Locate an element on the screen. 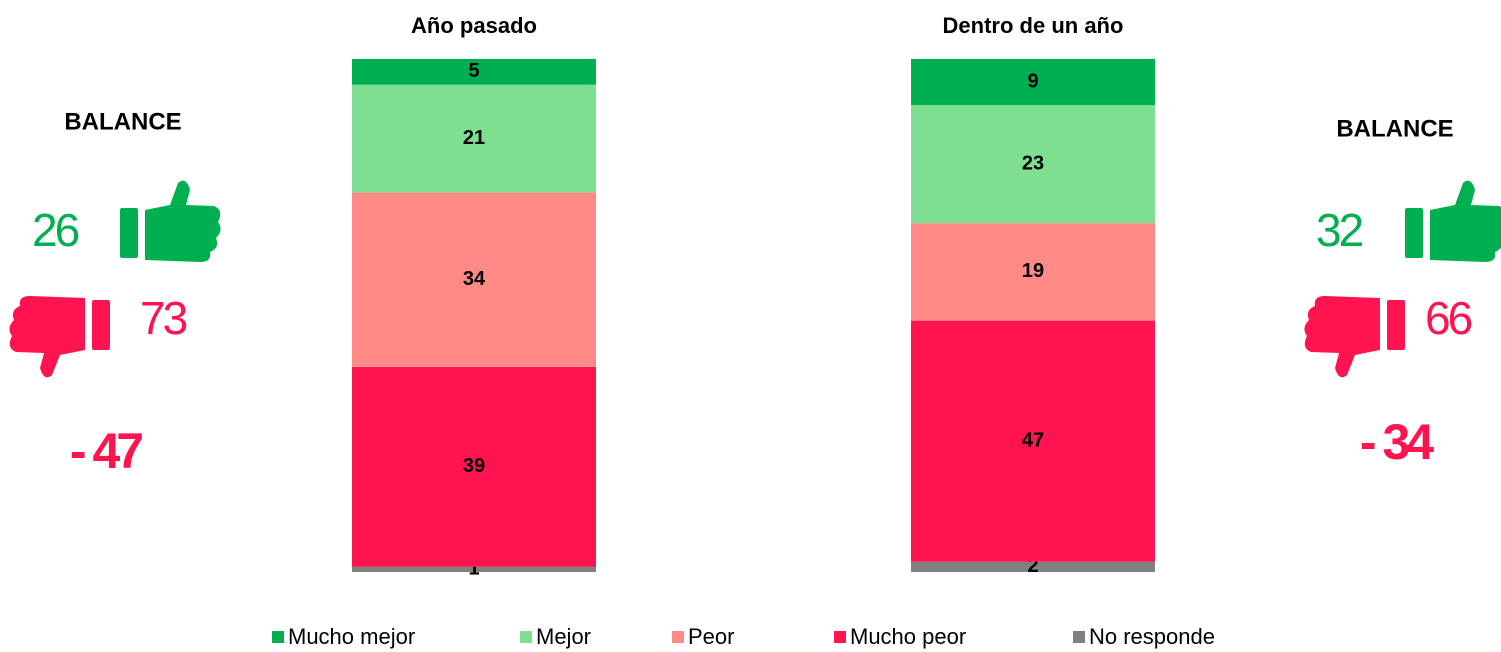 The height and width of the screenshot is (652, 1501). value-label: 19 is located at coordinates (1033, 271).